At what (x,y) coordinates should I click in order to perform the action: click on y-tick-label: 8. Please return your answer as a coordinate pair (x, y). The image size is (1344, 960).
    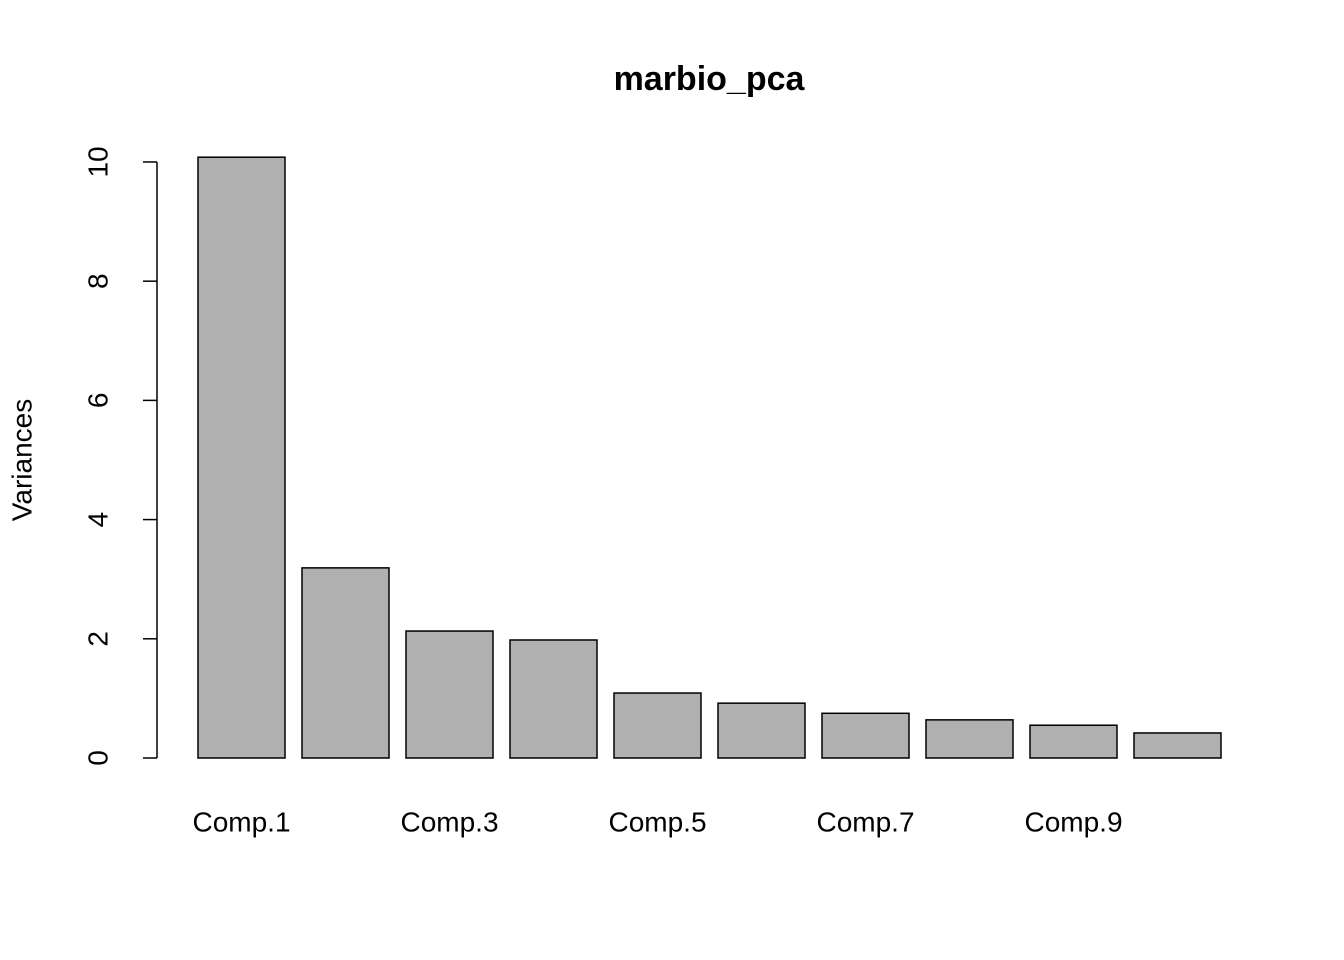
    Looking at the image, I should click on (97, 281).